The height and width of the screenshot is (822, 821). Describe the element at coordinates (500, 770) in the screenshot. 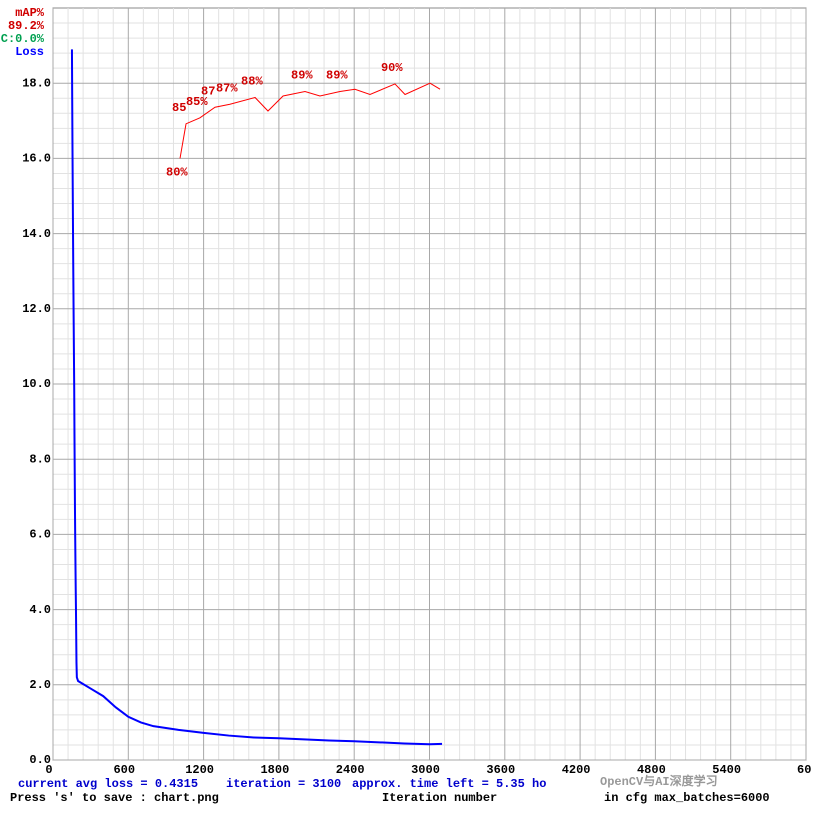

I see `x-tick-label: 3600` at that location.